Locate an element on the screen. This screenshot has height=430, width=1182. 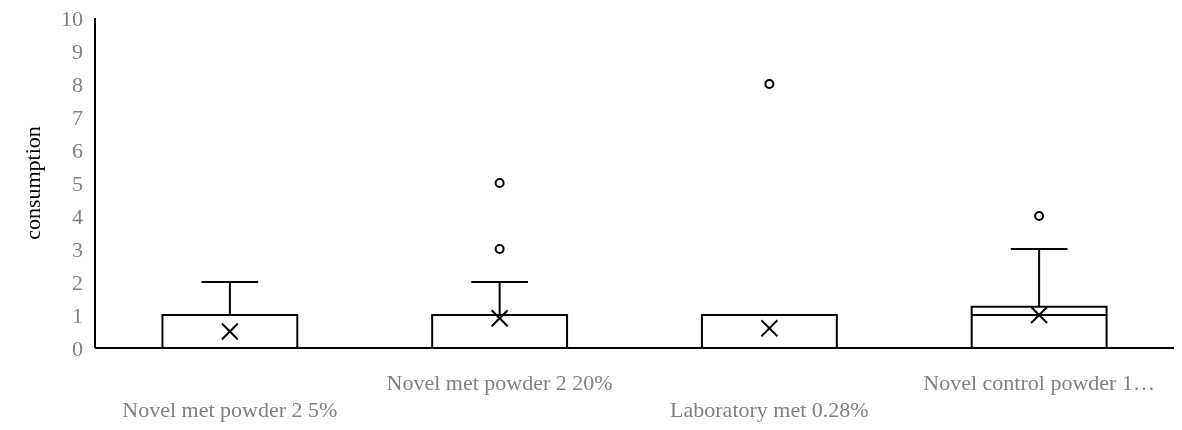
y-tick-label: 1 is located at coordinates (77, 315).